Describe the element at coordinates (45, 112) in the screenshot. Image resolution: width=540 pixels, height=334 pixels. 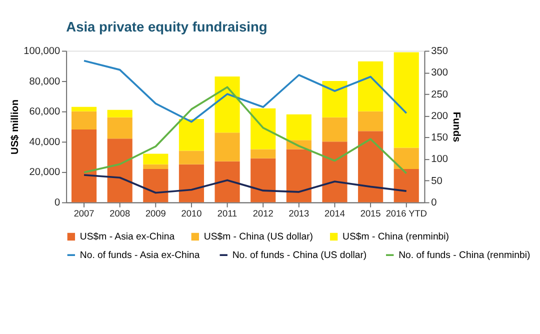
I see `y-tick-label: 60,000` at that location.